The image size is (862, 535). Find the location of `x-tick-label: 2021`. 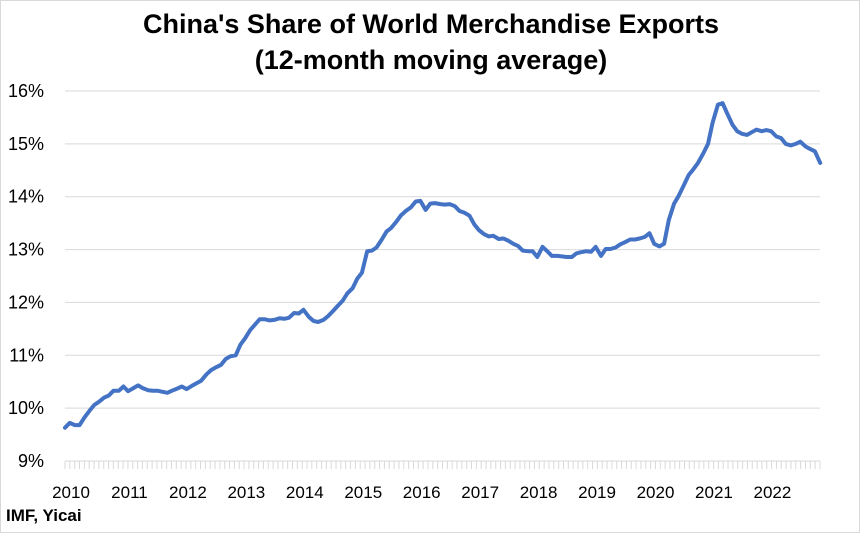

x-tick-label: 2021 is located at coordinates (714, 492).